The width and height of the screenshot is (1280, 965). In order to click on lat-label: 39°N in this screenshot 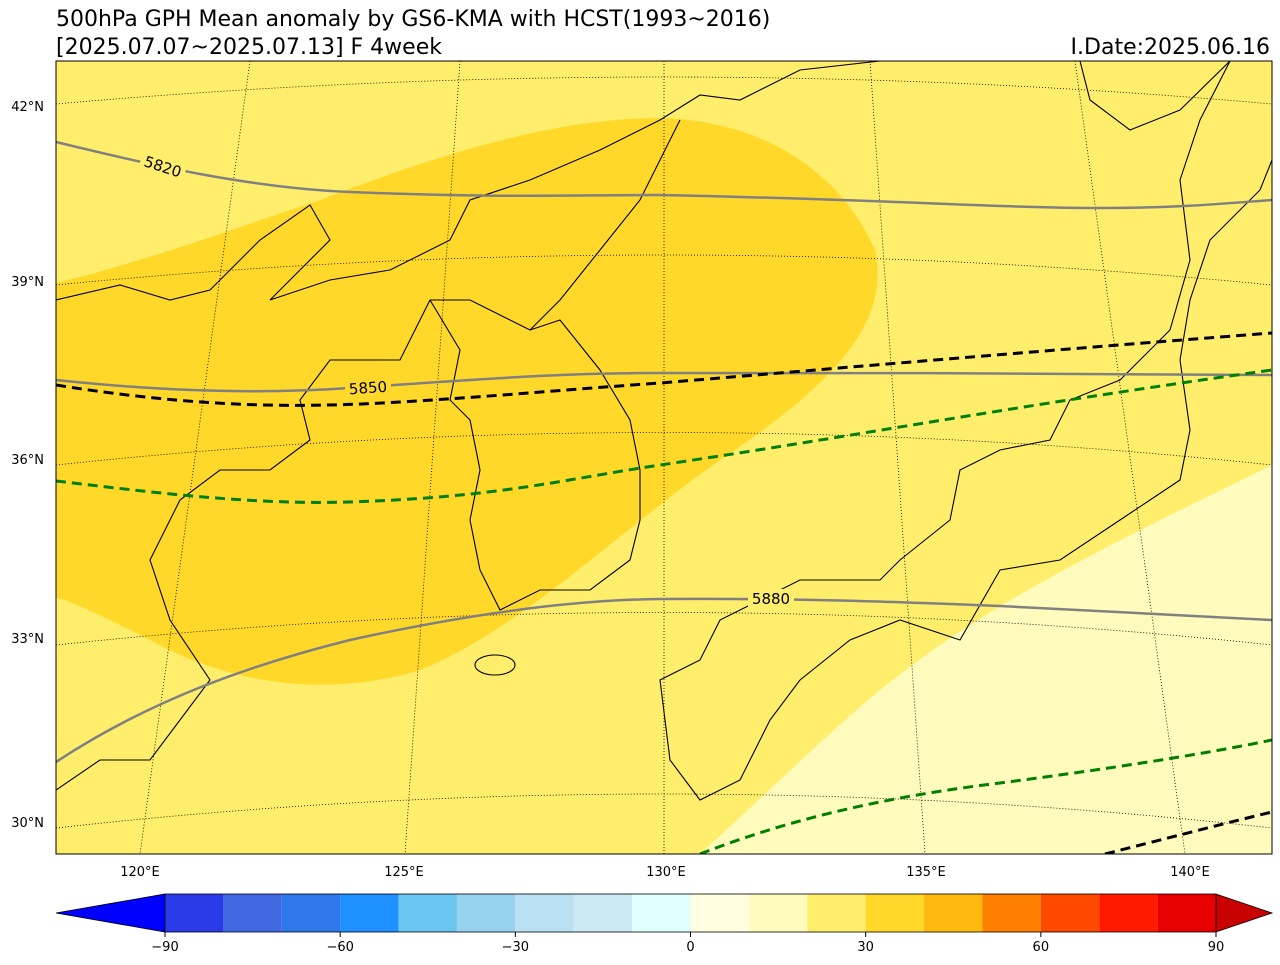, I will do `click(27, 282)`.